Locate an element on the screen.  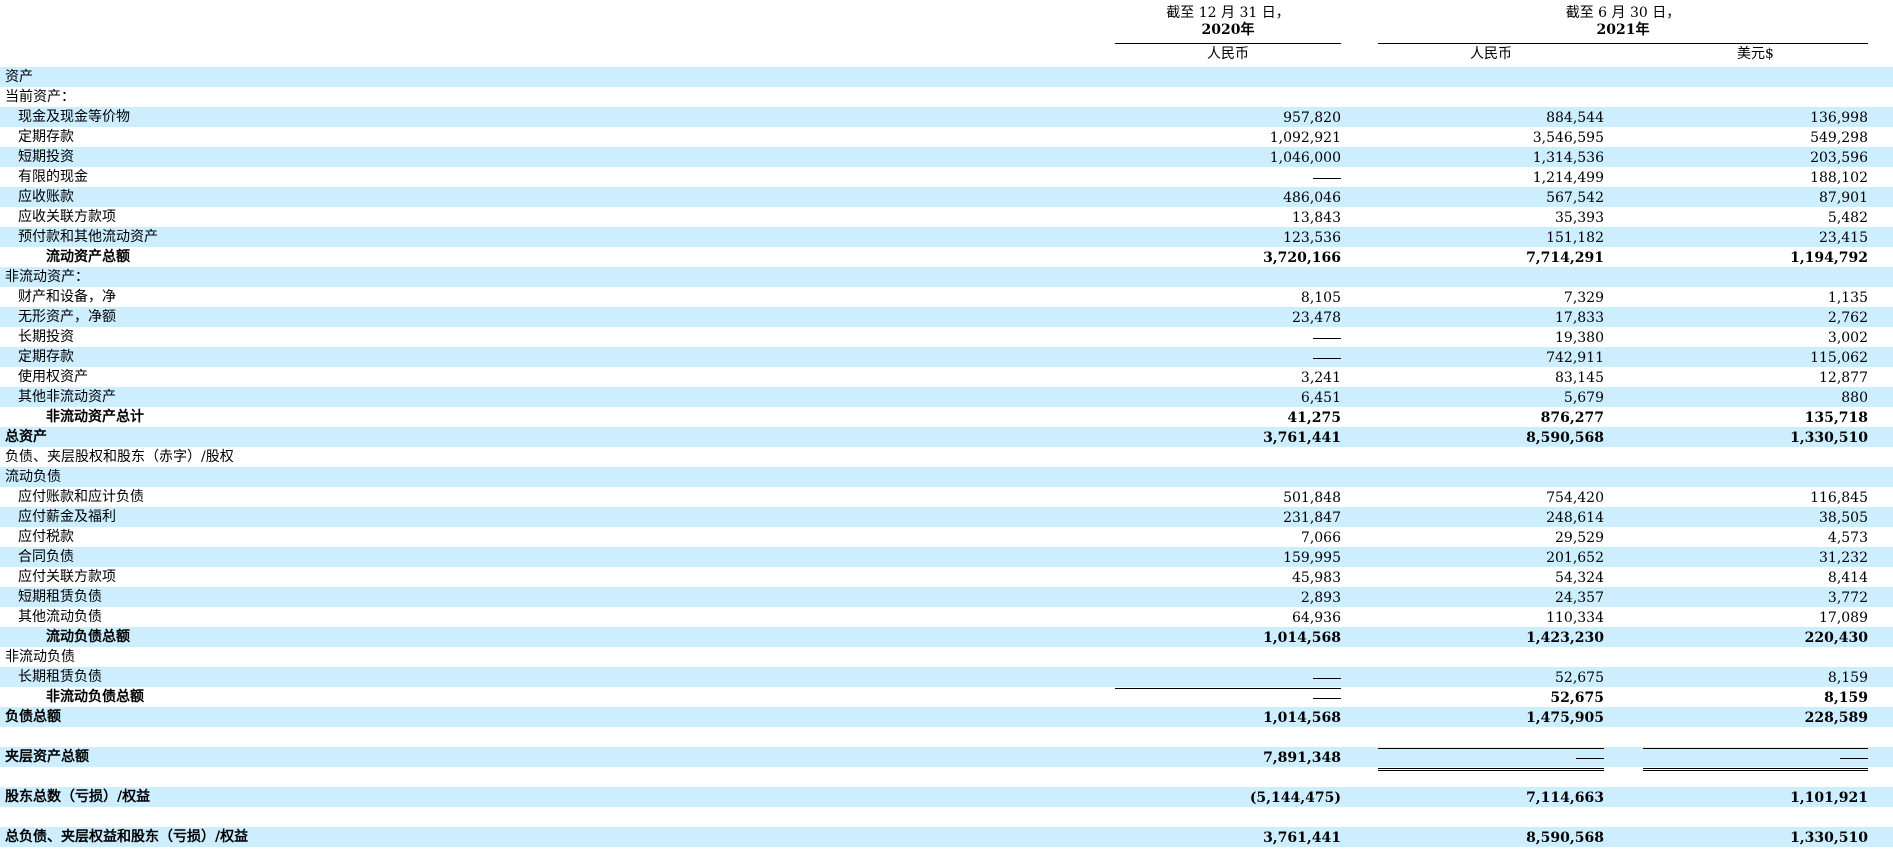
header-2021-currency-rmb: 人民币 is located at coordinates (1491, 54).